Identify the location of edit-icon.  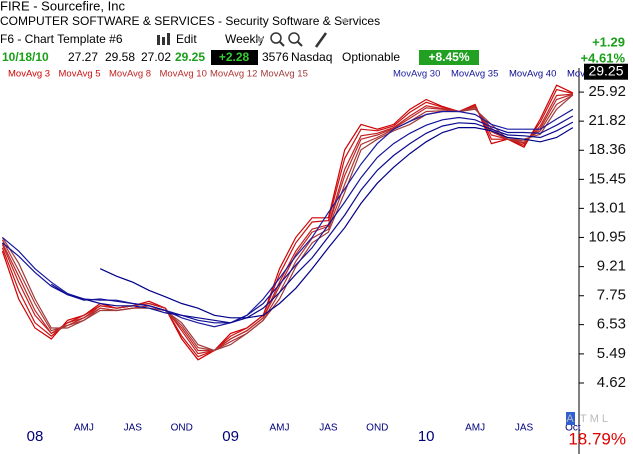
(163, 39).